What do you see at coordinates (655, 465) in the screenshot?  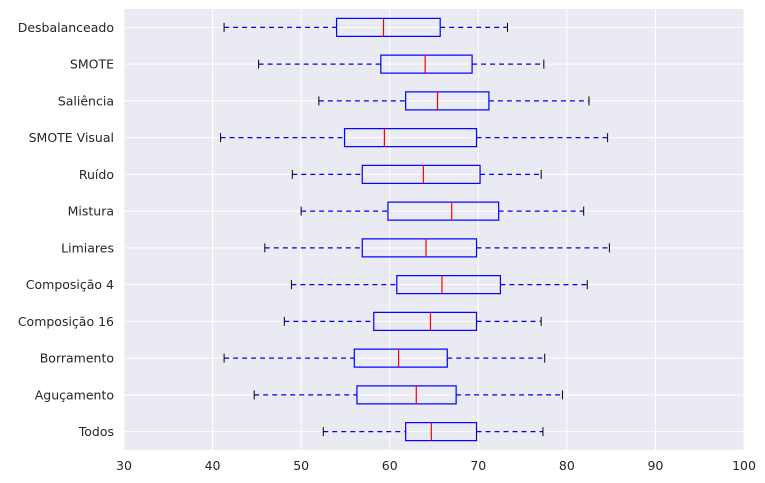 I see `x-tick-label: 90` at bounding box center [655, 465].